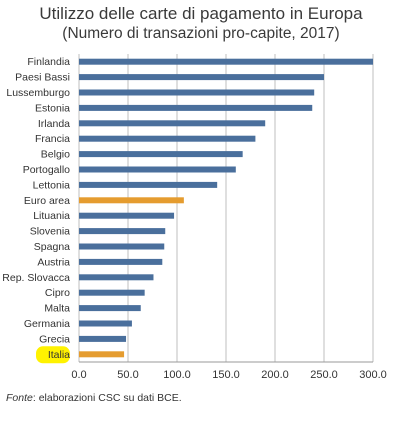  Describe the element at coordinates (121, 261) in the screenshot. I see `bar-austria` at that location.